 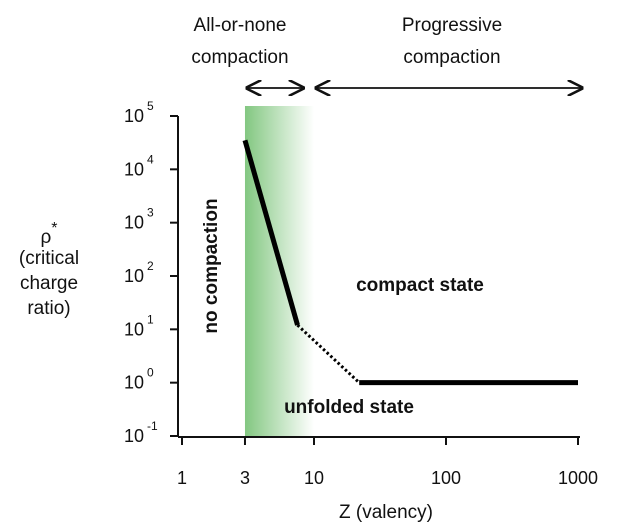 I want to click on progressive-annotation: Progressive compaction, so click(x=449, y=51).